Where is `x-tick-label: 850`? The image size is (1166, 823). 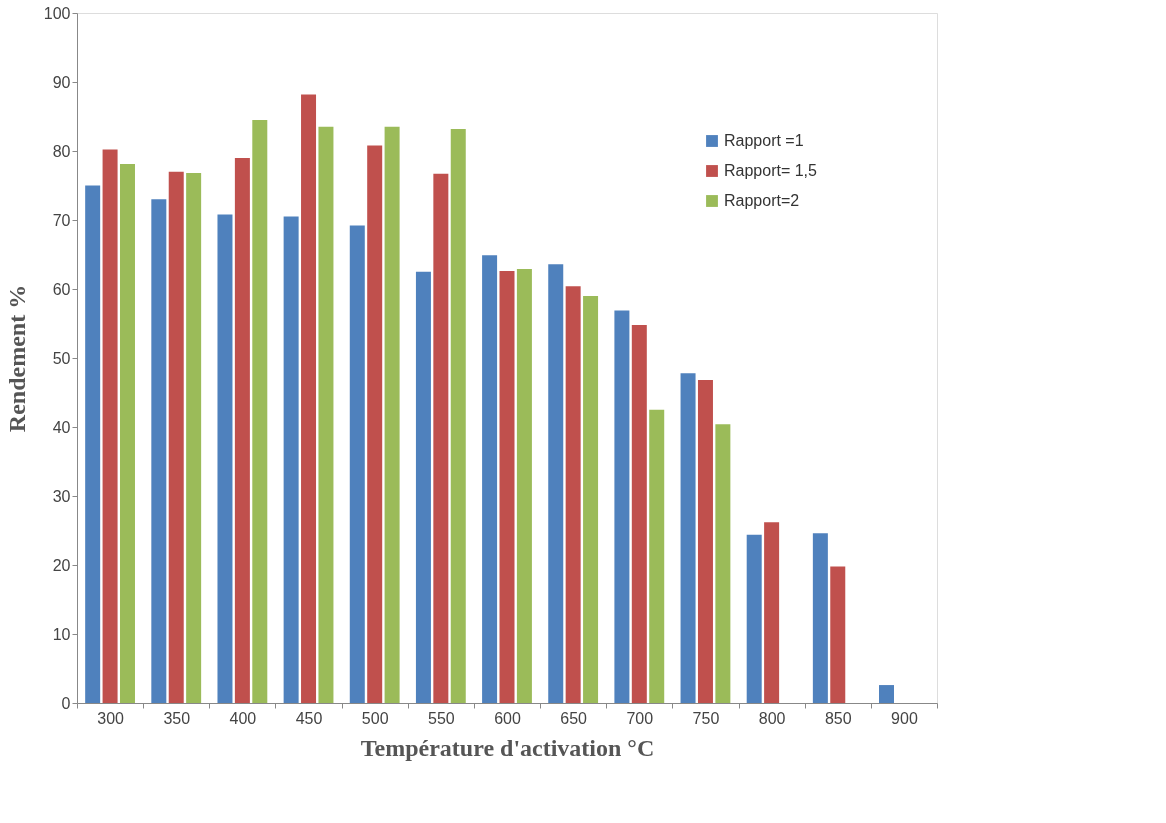
x-tick-label: 850 is located at coordinates (838, 718).